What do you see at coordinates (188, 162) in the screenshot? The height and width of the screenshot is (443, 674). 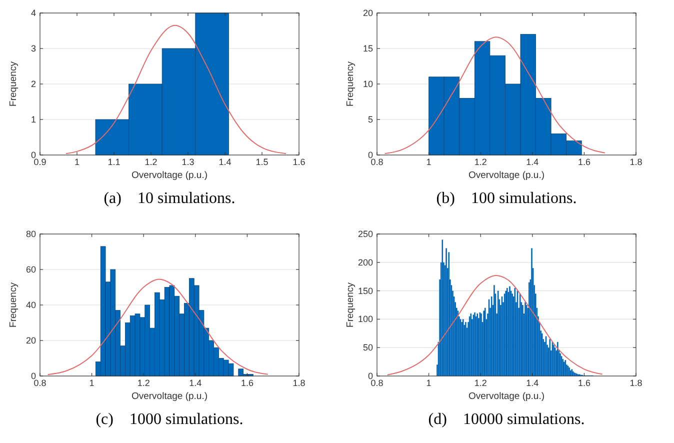 I see `x-tick-label: 1.3` at bounding box center [188, 162].